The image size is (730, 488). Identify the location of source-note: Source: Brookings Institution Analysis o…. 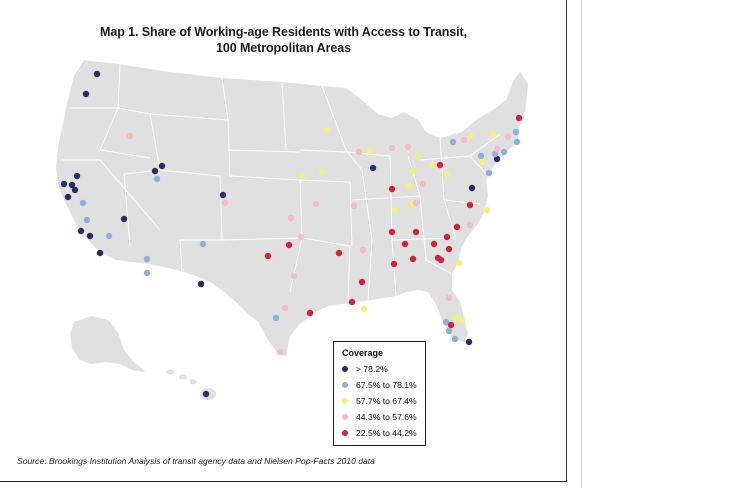
(196, 461).